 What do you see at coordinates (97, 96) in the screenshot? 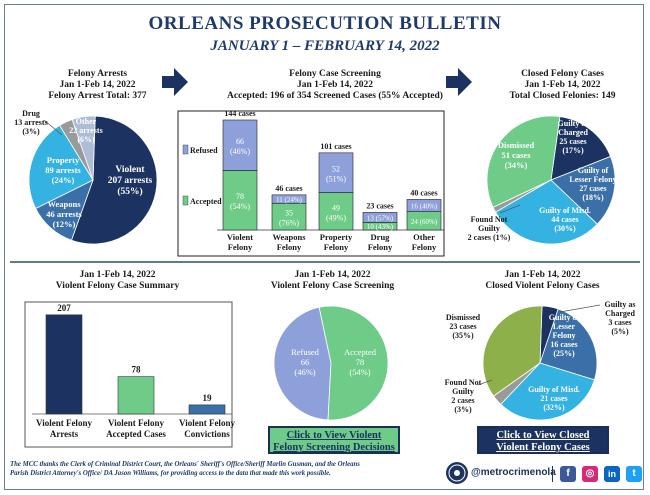
I see `felony-arrests-total: Felony Arrest Total: 377` at bounding box center [97, 96].